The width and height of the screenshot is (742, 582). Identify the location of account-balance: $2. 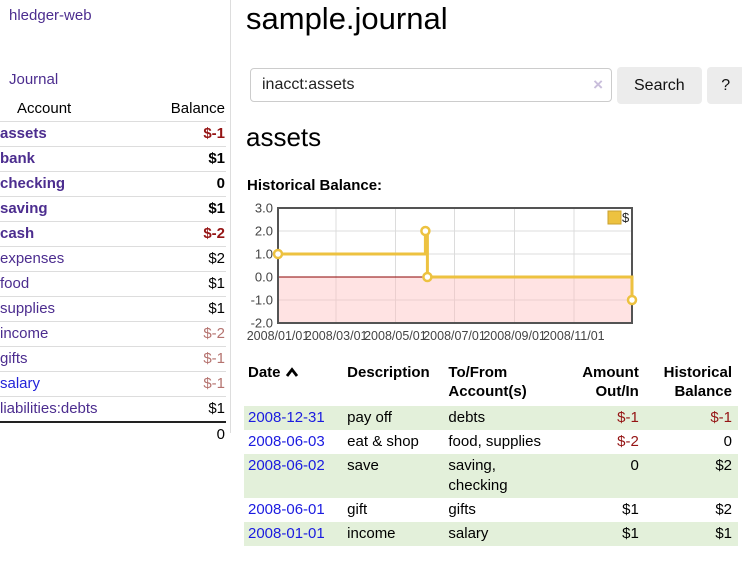
(185, 259).